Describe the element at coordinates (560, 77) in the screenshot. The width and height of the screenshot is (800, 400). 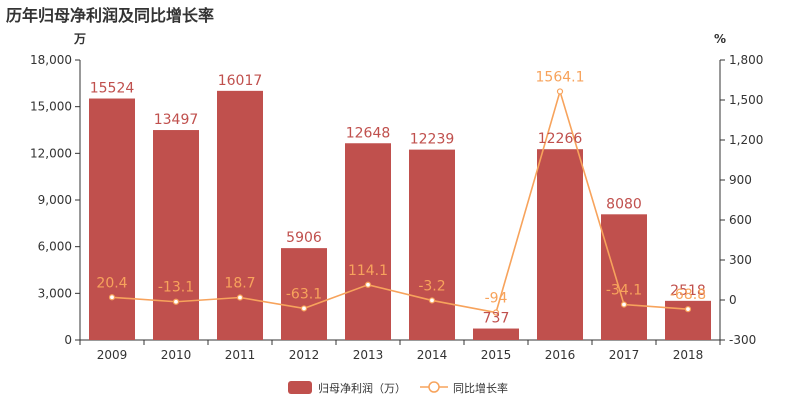
I see `growth-value-label: 1564.1` at that location.